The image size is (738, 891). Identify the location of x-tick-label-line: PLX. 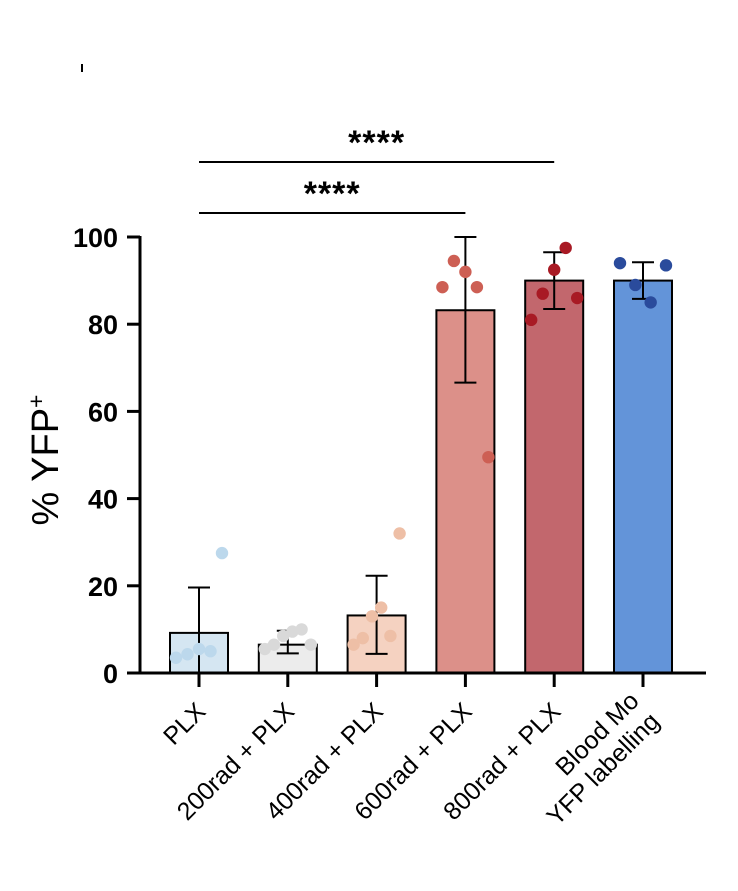
(184, 723).